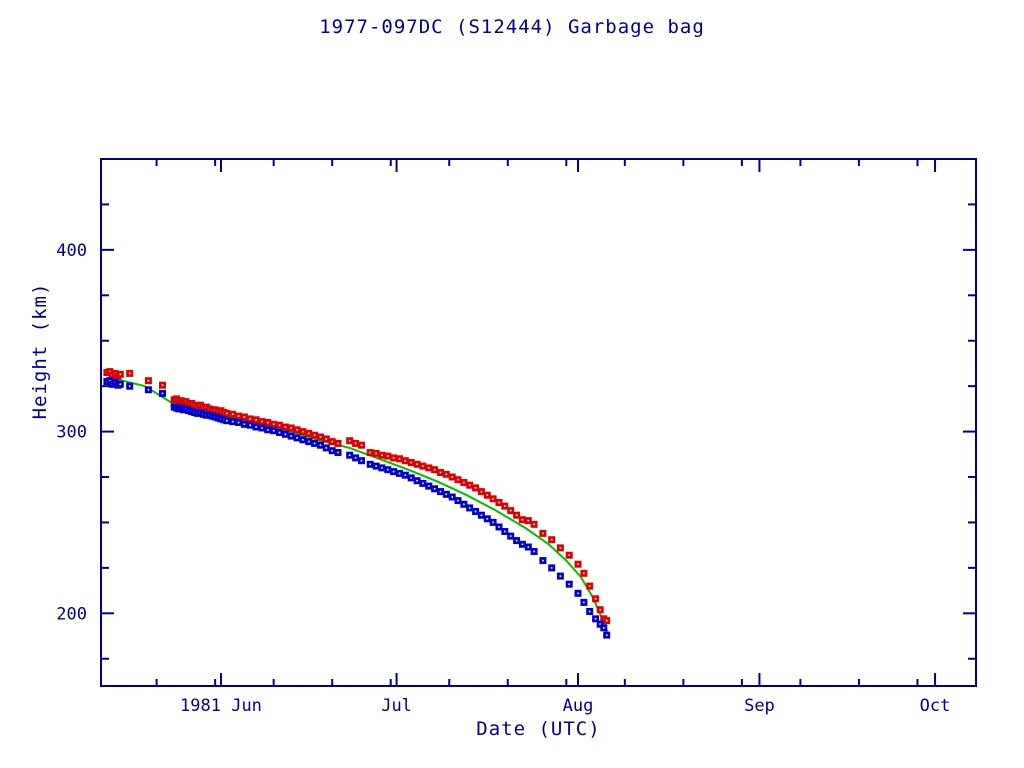 This screenshot has height=768, width=1024. Describe the element at coordinates (71, 433) in the screenshot. I see `y-tick-label: 300` at that location.